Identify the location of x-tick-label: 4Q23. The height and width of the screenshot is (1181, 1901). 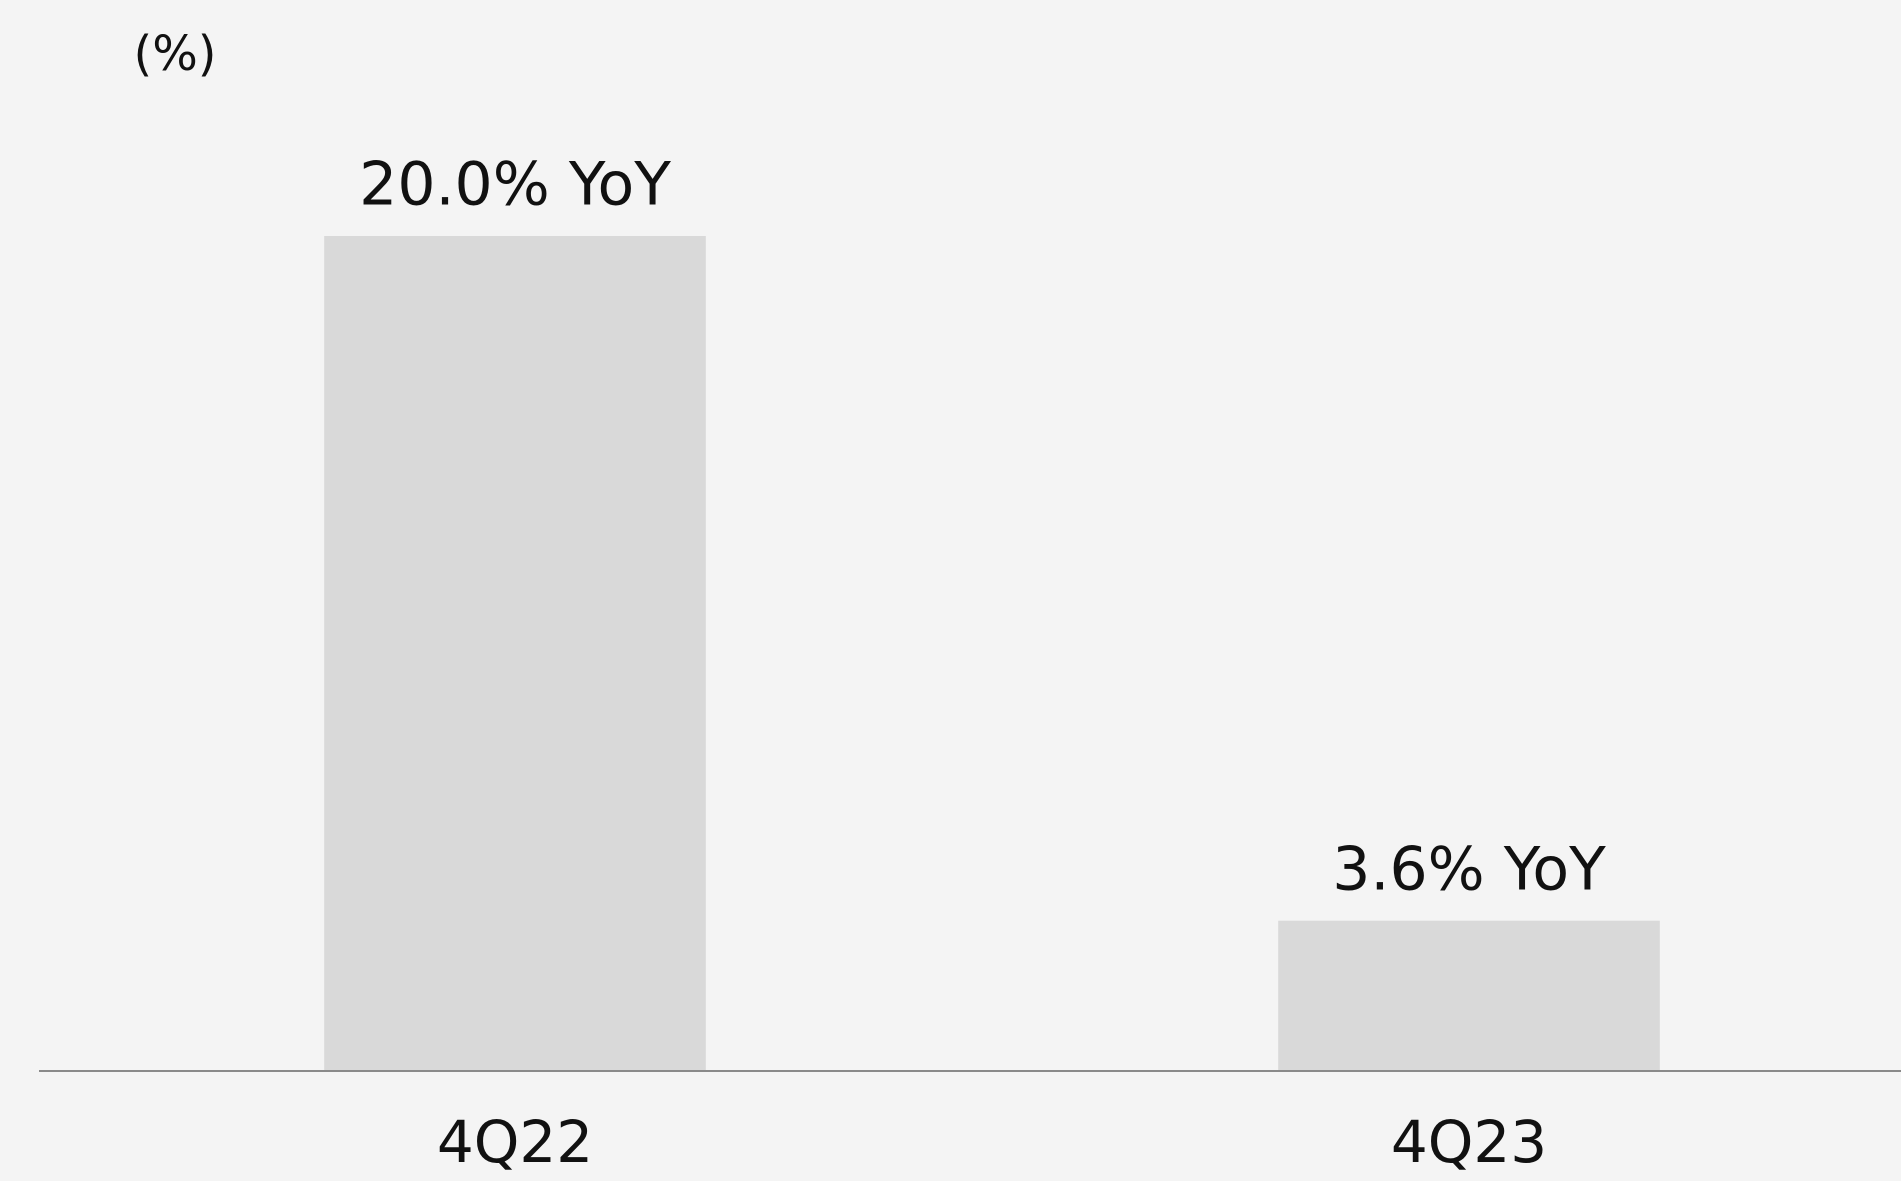
(1469, 1142).